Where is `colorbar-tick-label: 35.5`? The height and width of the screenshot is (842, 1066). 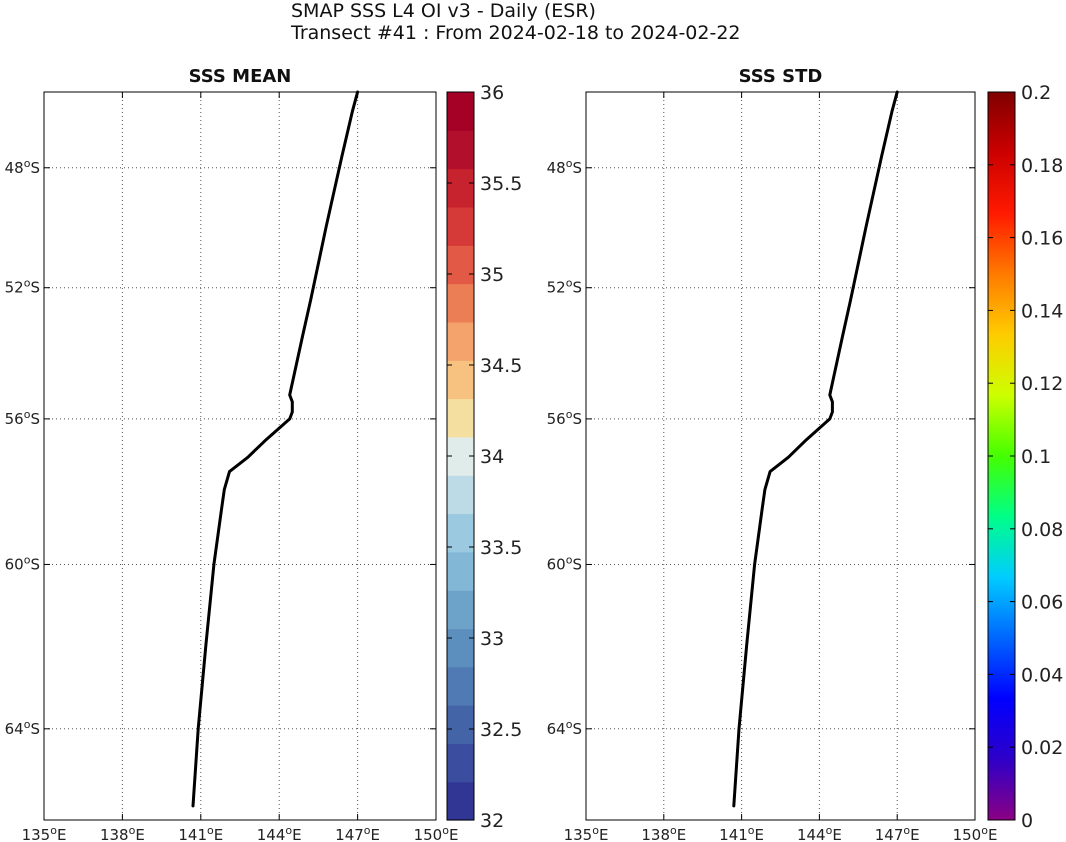
colorbar-tick-label: 35.5 is located at coordinates (501, 184).